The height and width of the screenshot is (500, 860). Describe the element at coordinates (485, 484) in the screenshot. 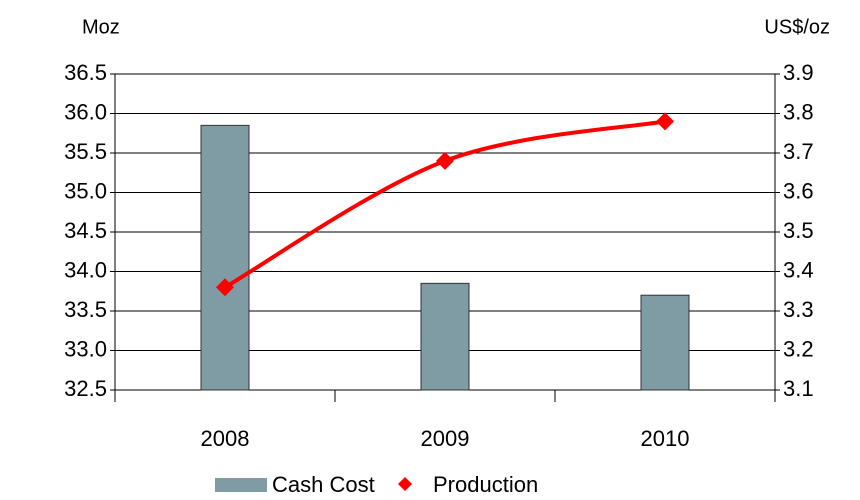

I see `legend-label: Production` at that location.